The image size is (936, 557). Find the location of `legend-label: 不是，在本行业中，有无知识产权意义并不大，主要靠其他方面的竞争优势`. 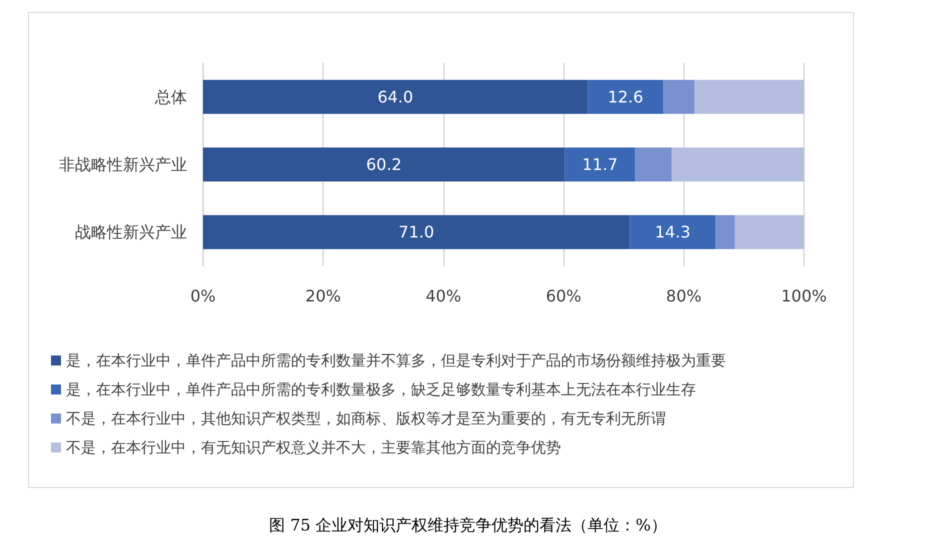

legend-label: 不是，在本行业中，有无知识产权意义并不大，主要靠其他方面的竞争优势 is located at coordinates (313, 447).